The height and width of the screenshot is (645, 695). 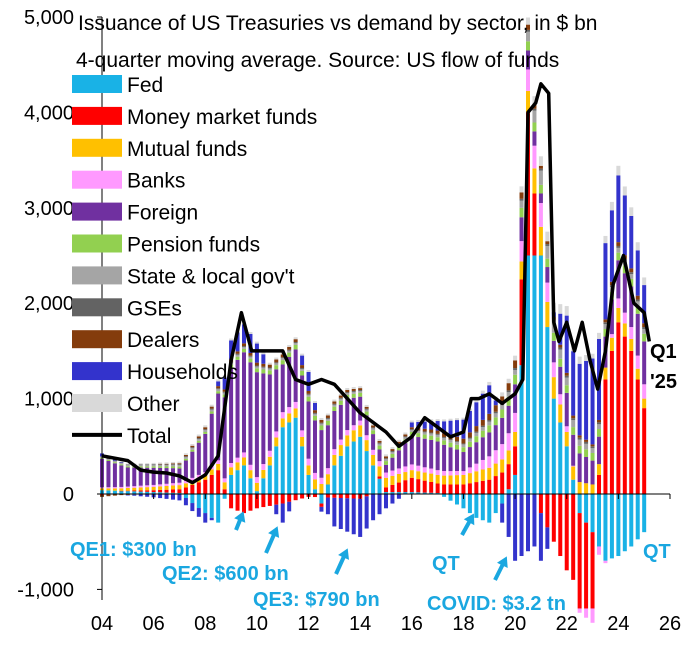 What do you see at coordinates (97, 403) in the screenshot?
I see `legend-swatch` at bounding box center [97, 403].